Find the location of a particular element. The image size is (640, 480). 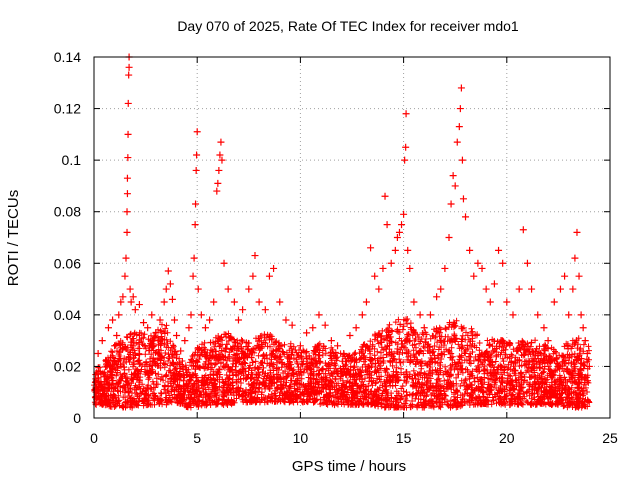

y-tick-label: 0.06 is located at coordinates (67, 263).